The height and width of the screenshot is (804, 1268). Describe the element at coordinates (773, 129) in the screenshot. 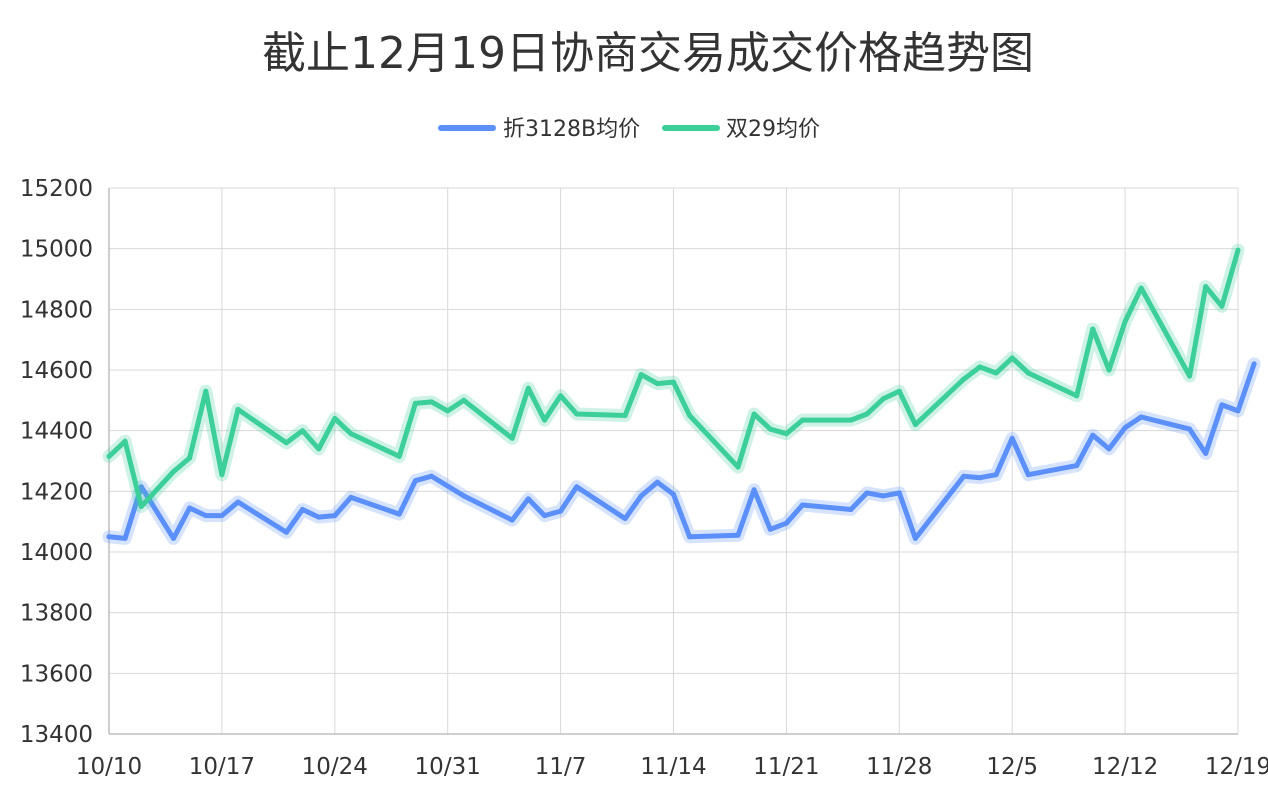

I see `legend-label-series-2: 双29均价` at that location.